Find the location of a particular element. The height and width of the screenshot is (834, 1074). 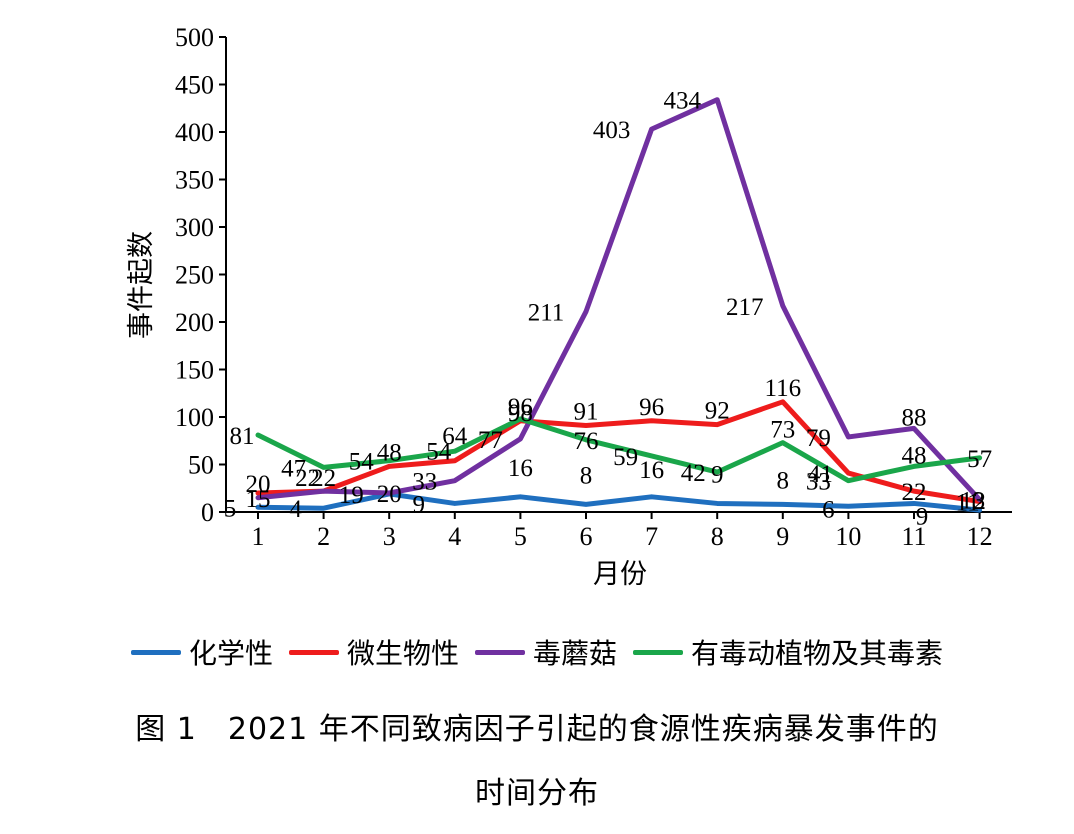

legend-label: 化学性 is located at coordinates (230, 653).